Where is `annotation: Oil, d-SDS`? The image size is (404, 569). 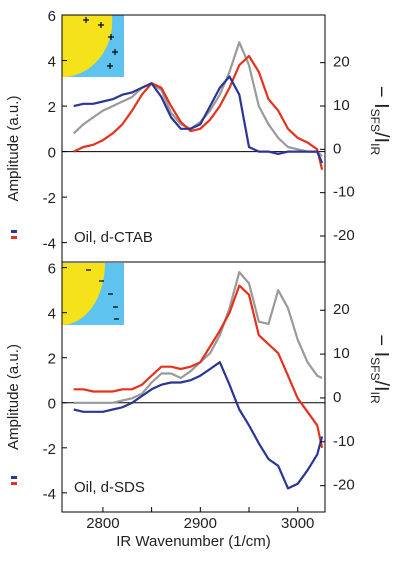 annotation: Oil, d-SDS is located at coordinates (109, 487).